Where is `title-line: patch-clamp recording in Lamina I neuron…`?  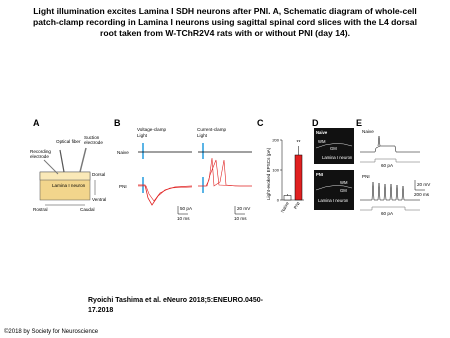 title-line: patch-clamp recording in Lamina I neuron… is located at coordinates (225, 22).